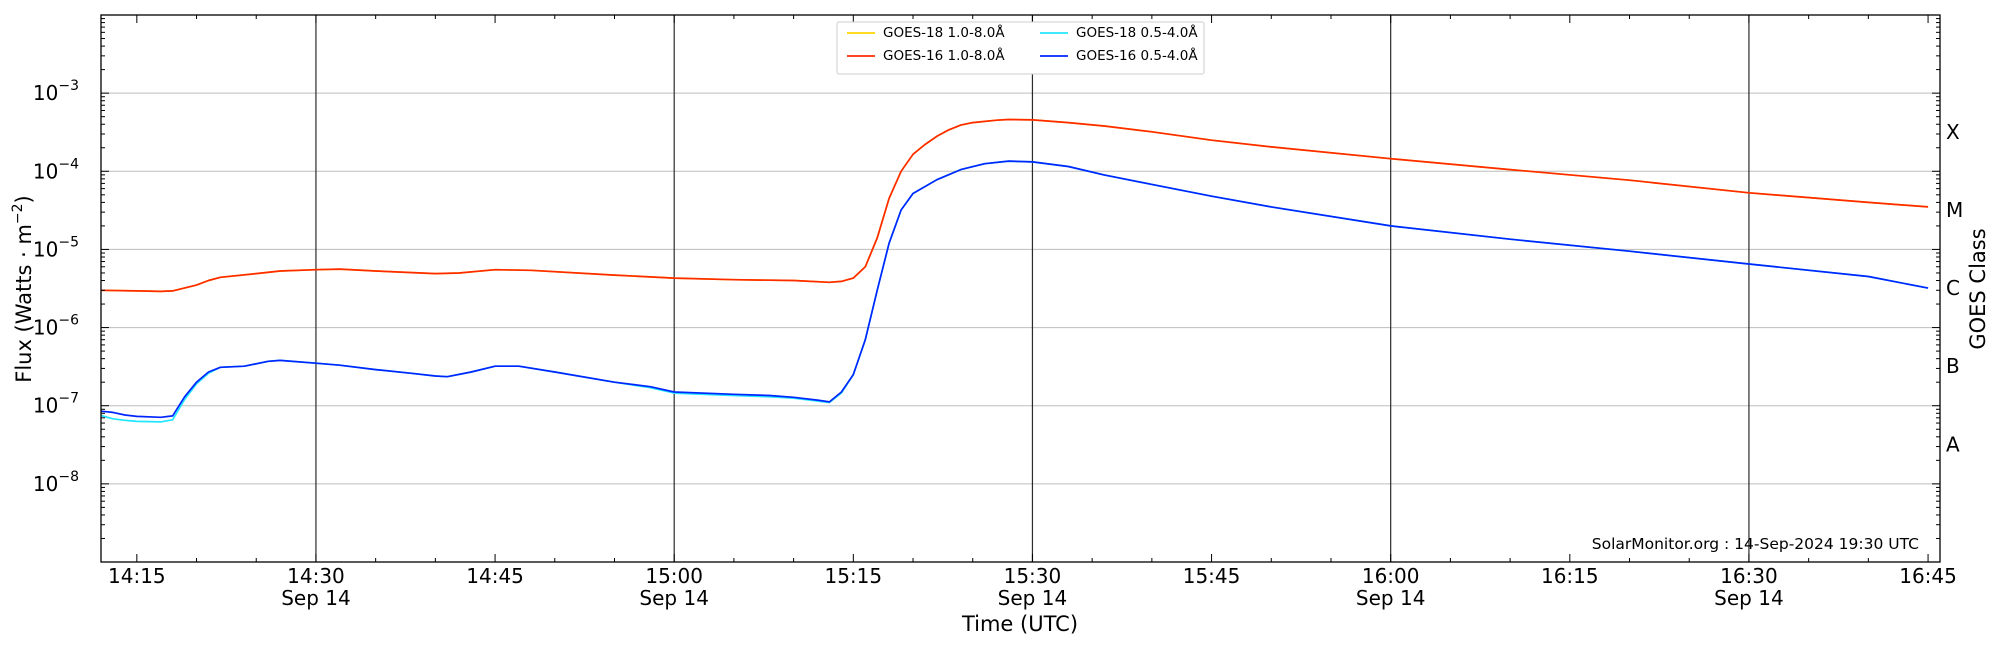 The width and height of the screenshot is (2000, 650). I want to click on y-axis-label-main: Flux (Watts · m, so click(24, 303).